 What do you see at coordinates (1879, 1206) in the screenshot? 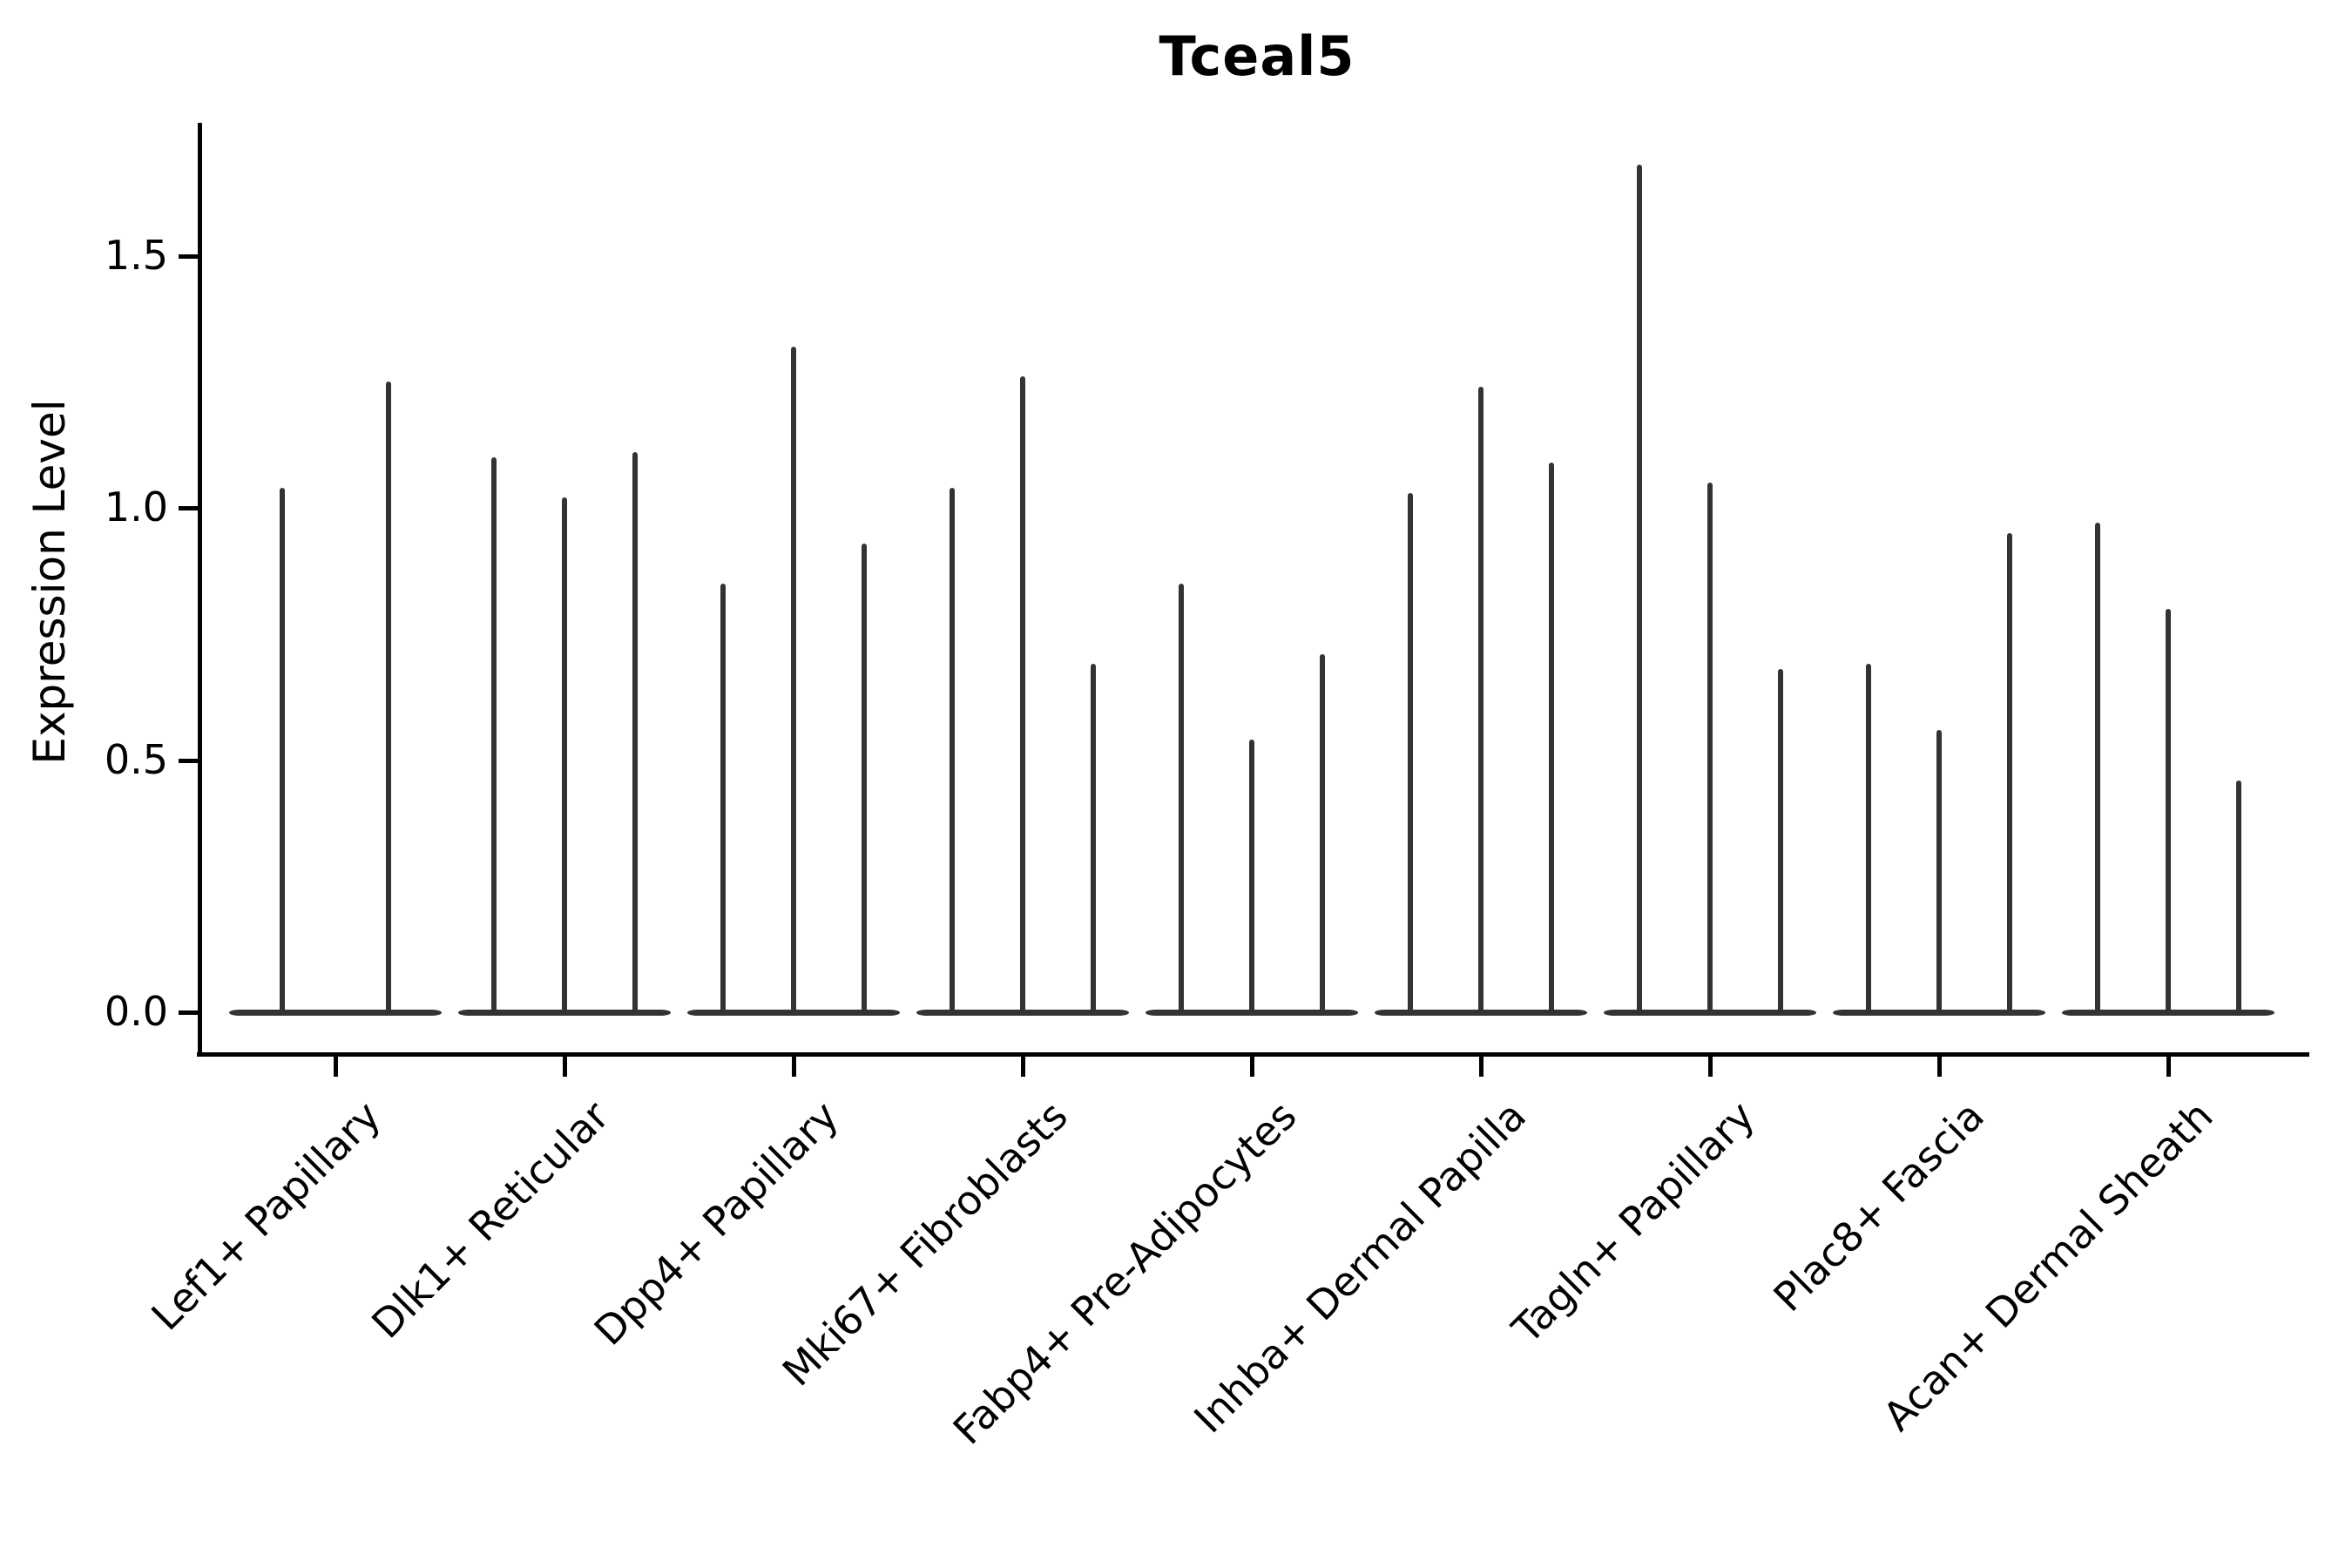
I see `x-tick-label: Plac8+ Fascia` at bounding box center [1879, 1206].